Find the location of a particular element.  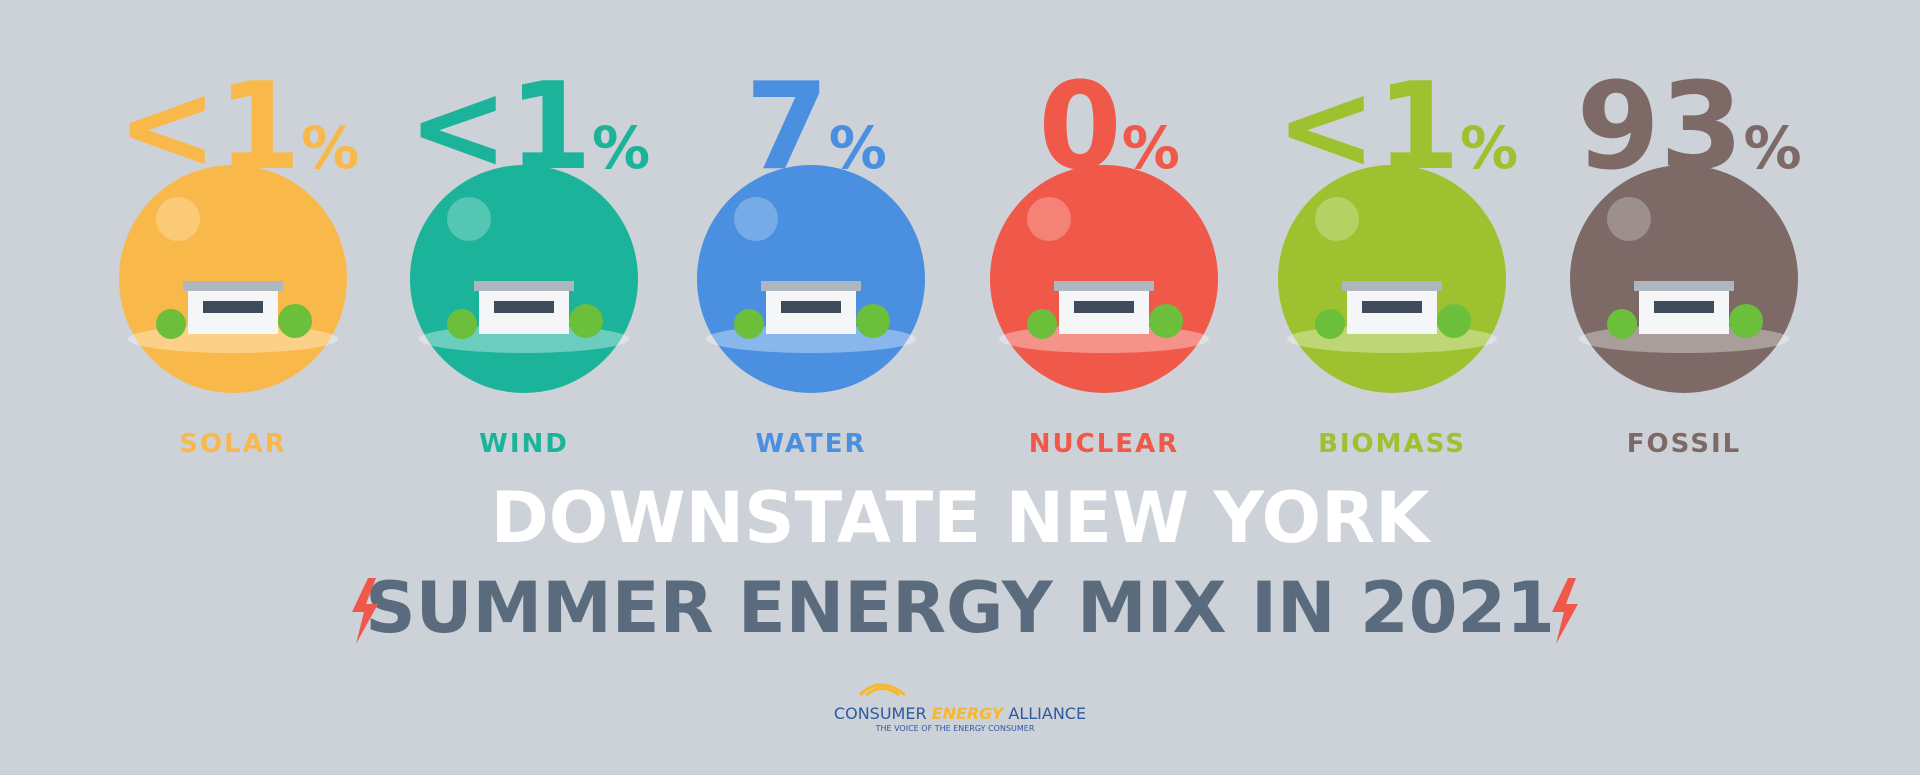

energy-item: <1% SOLAR is located at coordinates (238, 258).